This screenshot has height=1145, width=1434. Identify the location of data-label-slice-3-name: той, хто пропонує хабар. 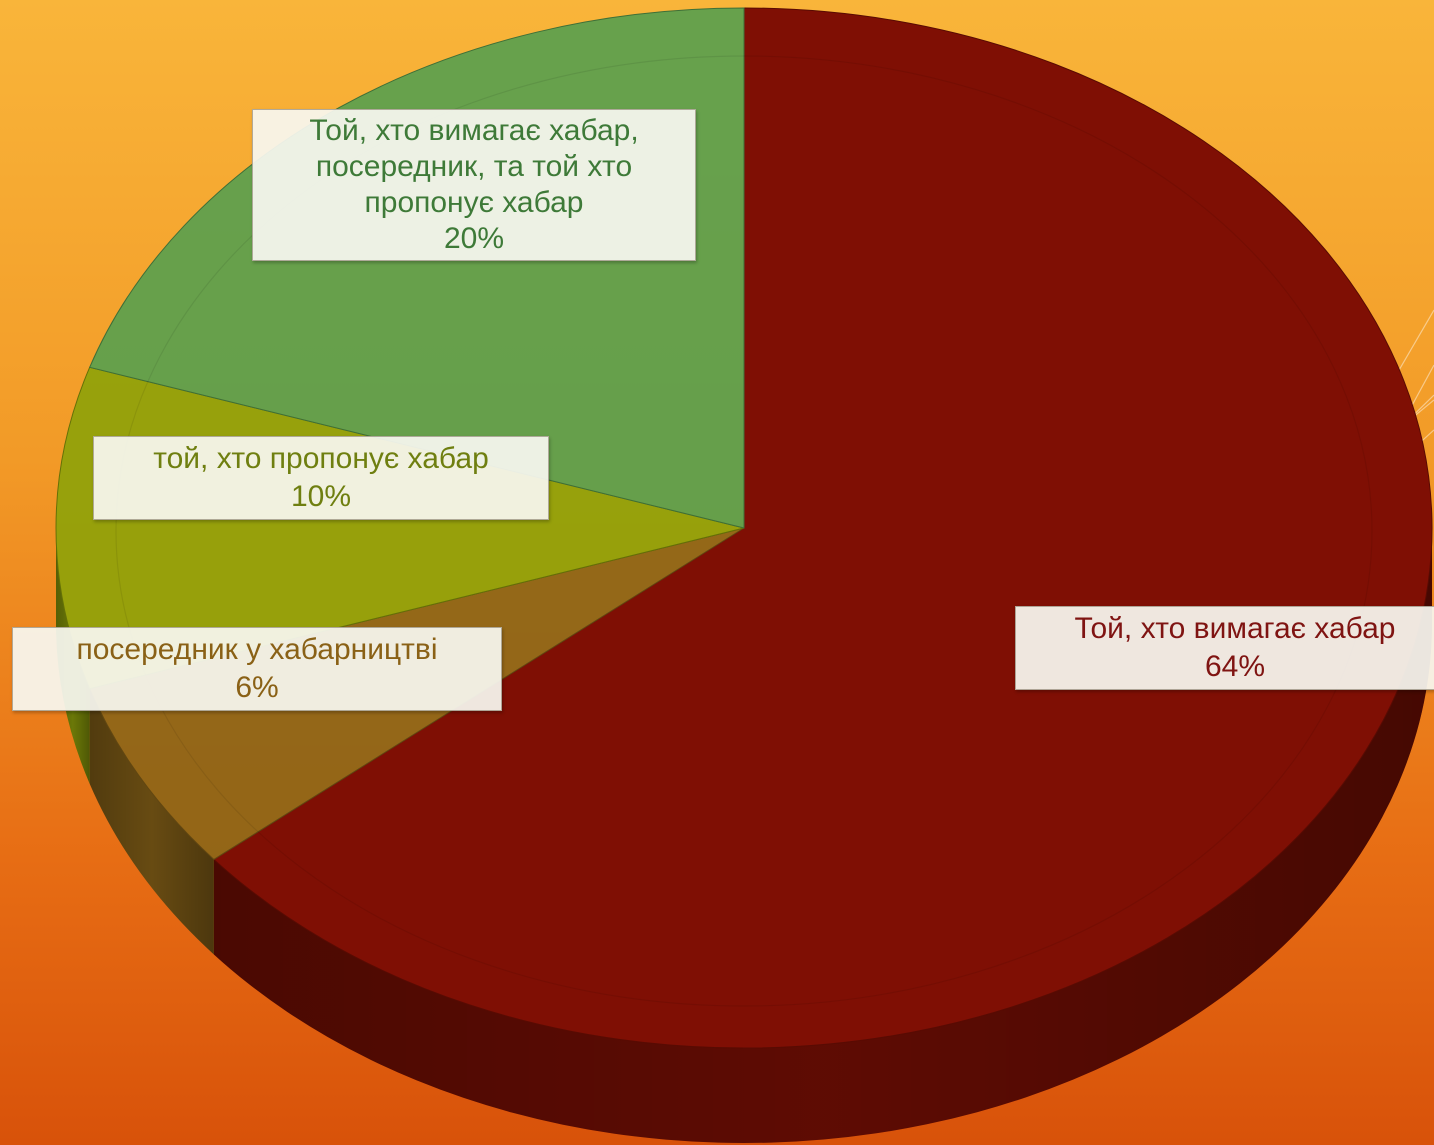
(321, 458).